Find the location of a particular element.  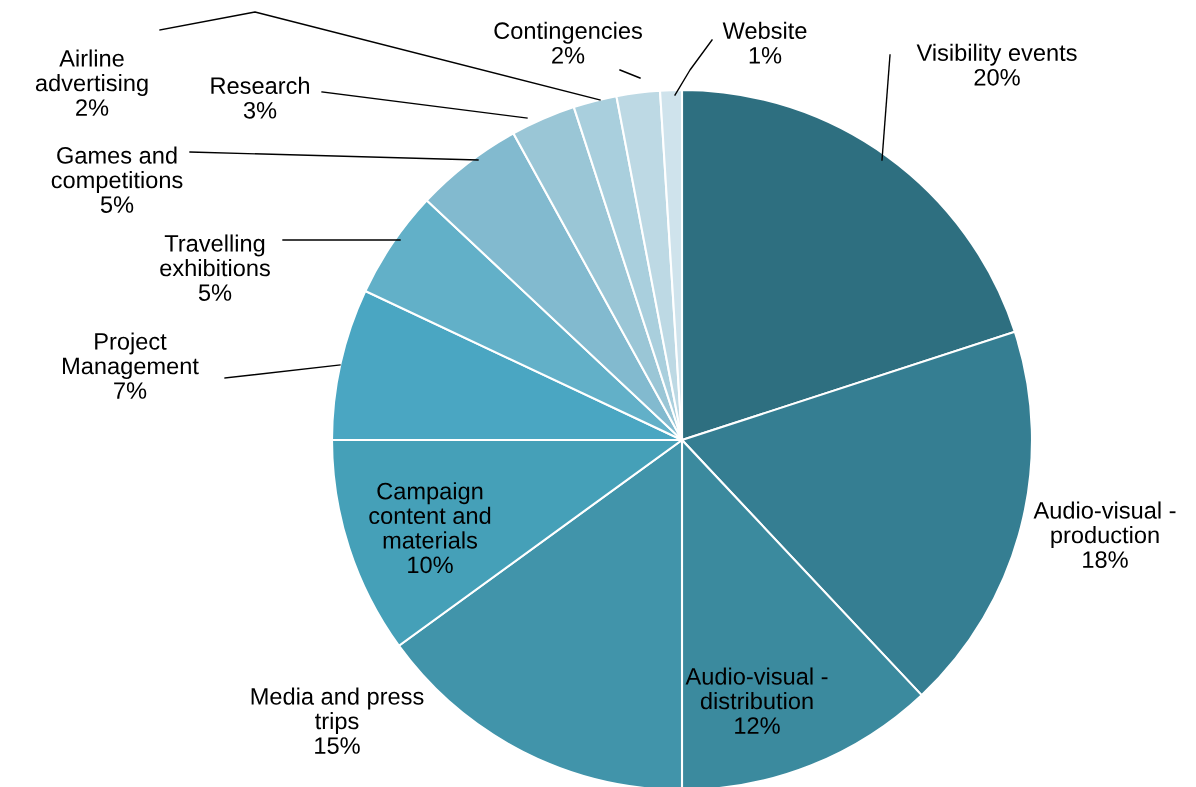

data-label: 12% is located at coordinates (757, 725).